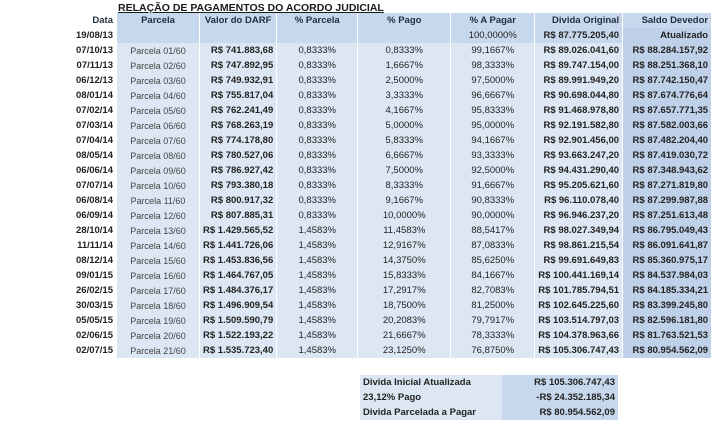  I want to click on header-data: Data, so click(88, 20).